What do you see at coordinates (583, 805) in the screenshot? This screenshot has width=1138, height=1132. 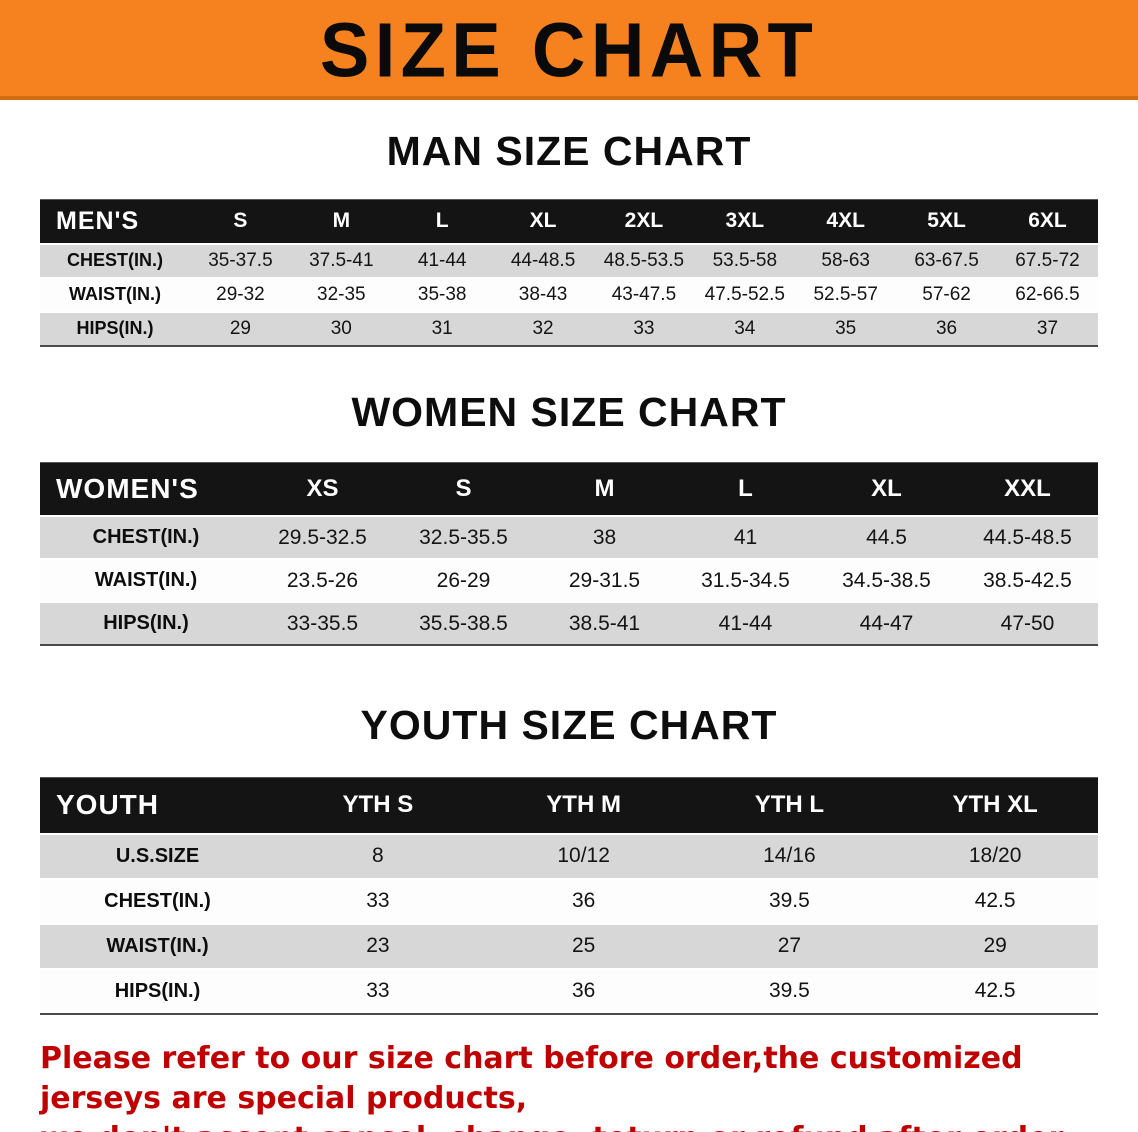 I see `size-column-header: YTH M` at bounding box center [583, 805].